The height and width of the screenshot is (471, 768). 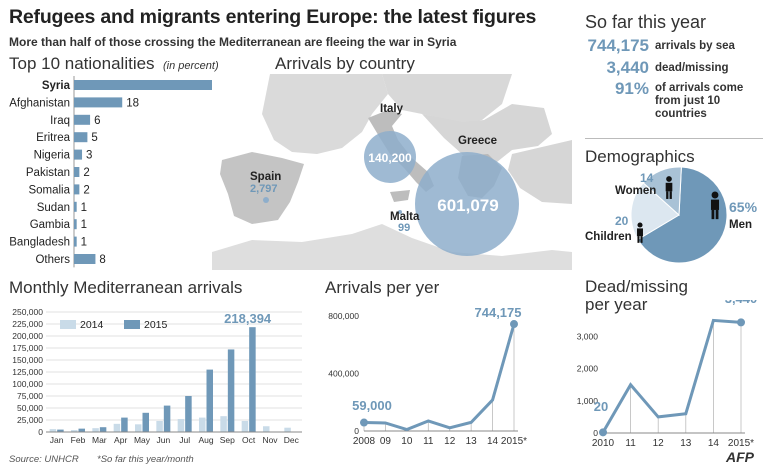 I want to click on category-label: Gambia, so click(x=50, y=225).